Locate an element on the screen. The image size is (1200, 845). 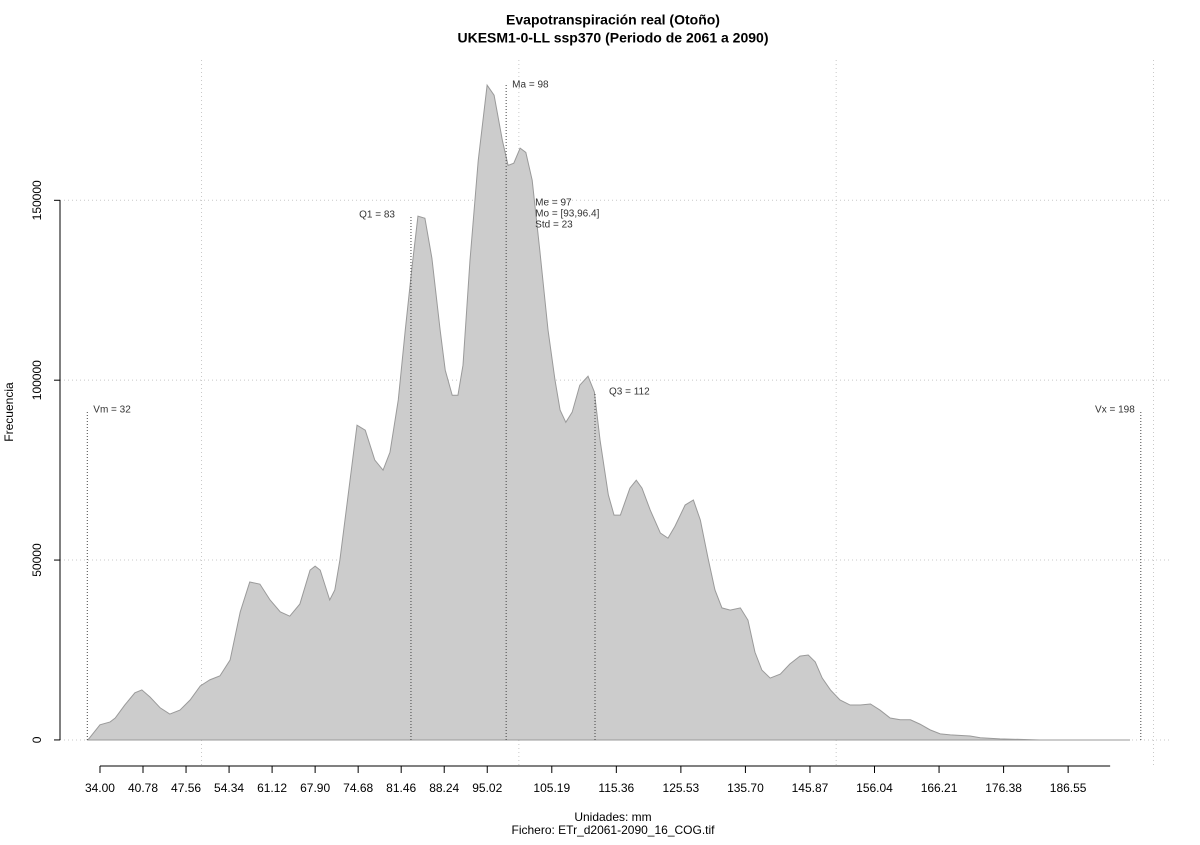
x-tick-label: 186.55 is located at coordinates (1068, 788).